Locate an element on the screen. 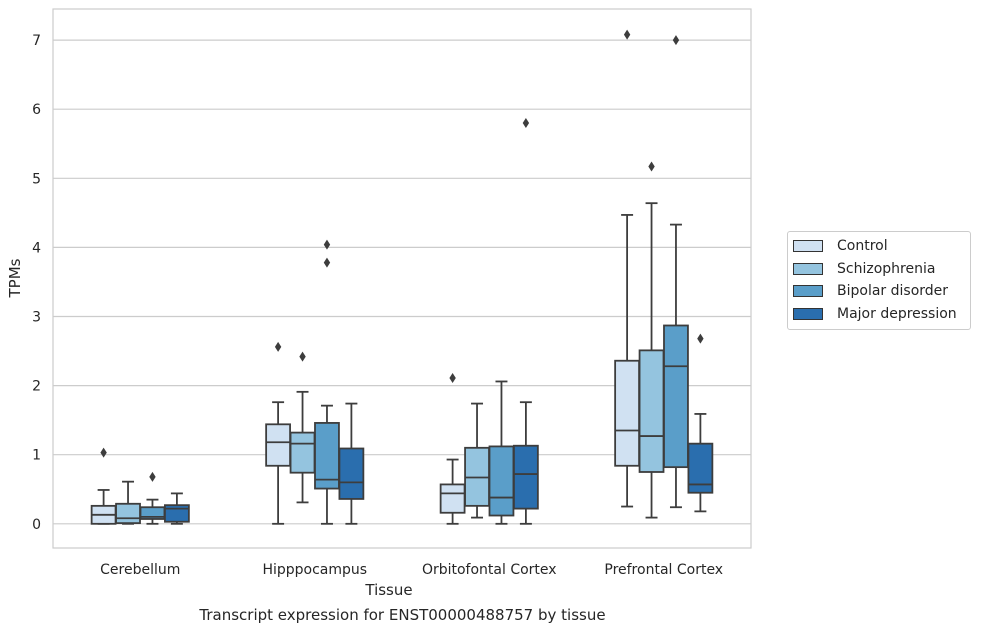 This screenshot has height=634, width=983. y-tick-label: 4 is located at coordinates (36, 248).